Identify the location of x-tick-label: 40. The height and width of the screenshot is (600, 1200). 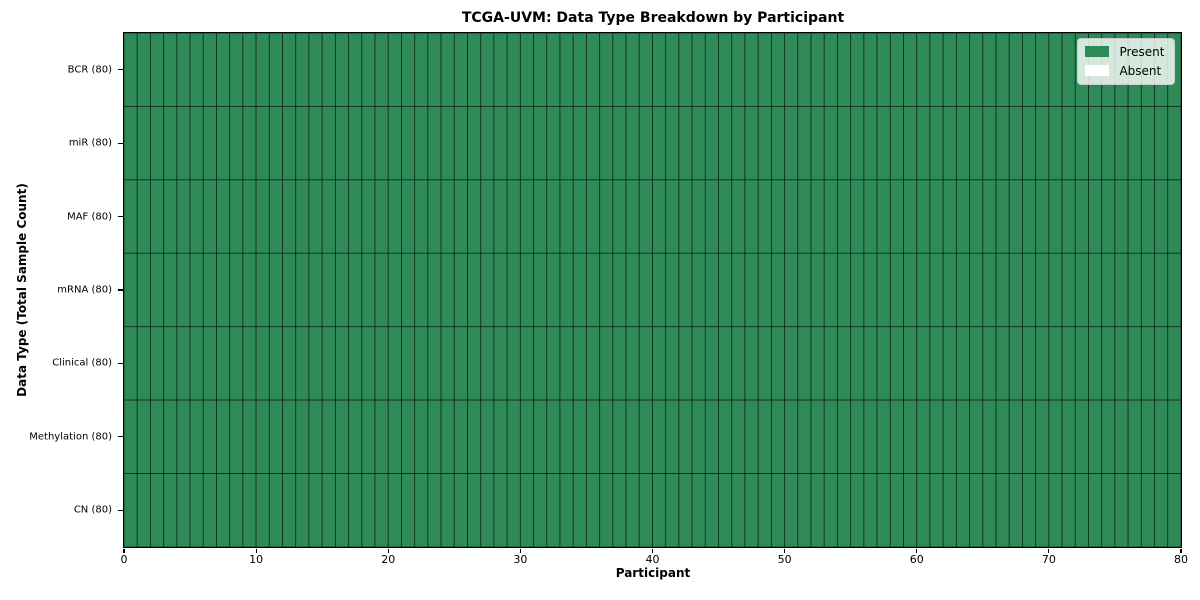
(652, 559).